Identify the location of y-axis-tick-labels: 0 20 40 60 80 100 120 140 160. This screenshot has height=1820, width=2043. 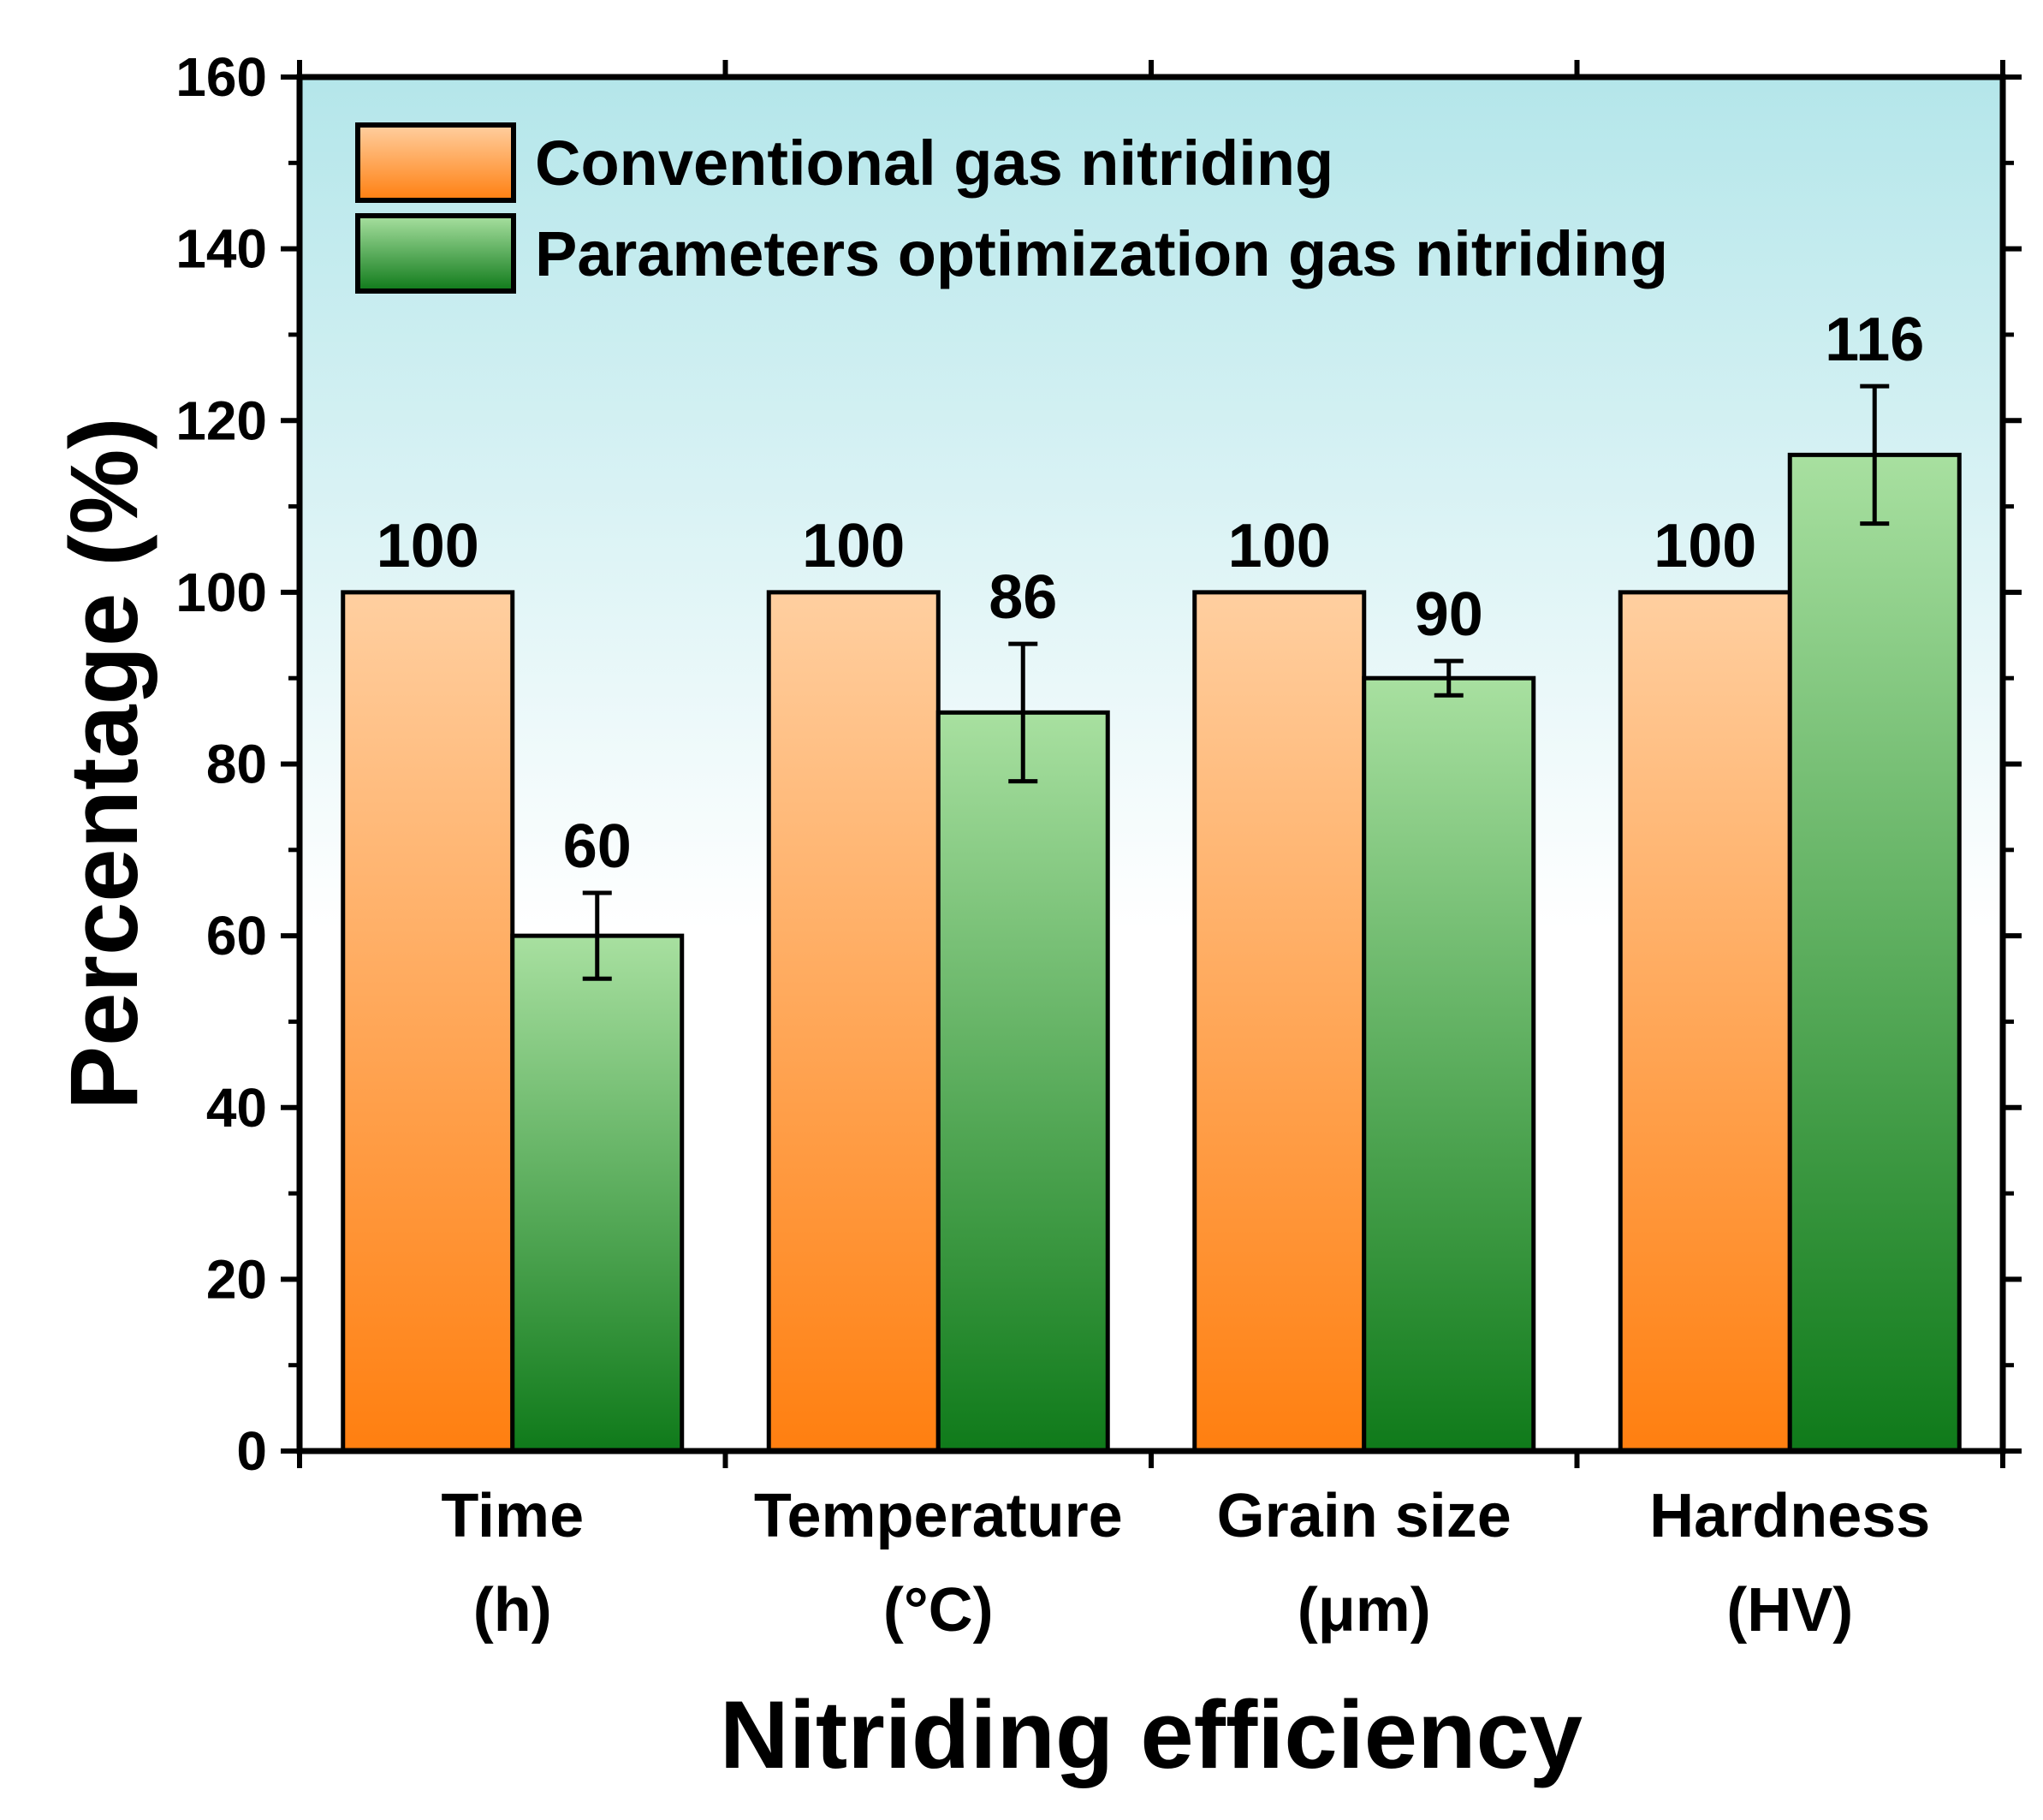
(221, 764).